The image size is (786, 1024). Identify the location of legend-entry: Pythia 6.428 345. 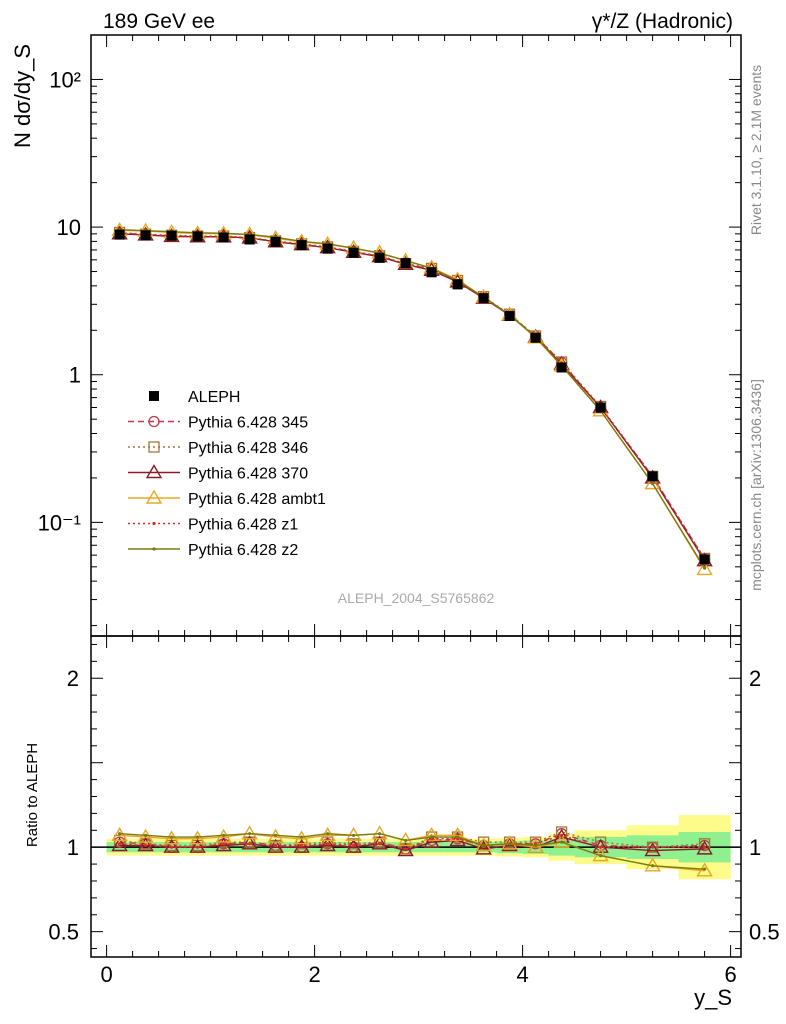
(218, 423).